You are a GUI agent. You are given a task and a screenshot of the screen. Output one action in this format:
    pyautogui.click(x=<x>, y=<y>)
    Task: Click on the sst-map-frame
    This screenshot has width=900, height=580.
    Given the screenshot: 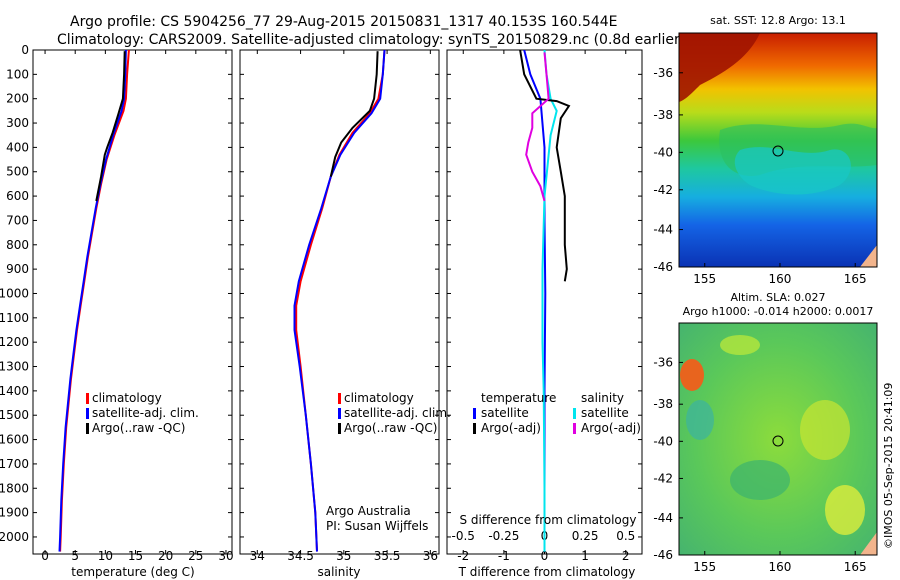 What is the action you would take?
    pyautogui.click(x=778, y=150)
    